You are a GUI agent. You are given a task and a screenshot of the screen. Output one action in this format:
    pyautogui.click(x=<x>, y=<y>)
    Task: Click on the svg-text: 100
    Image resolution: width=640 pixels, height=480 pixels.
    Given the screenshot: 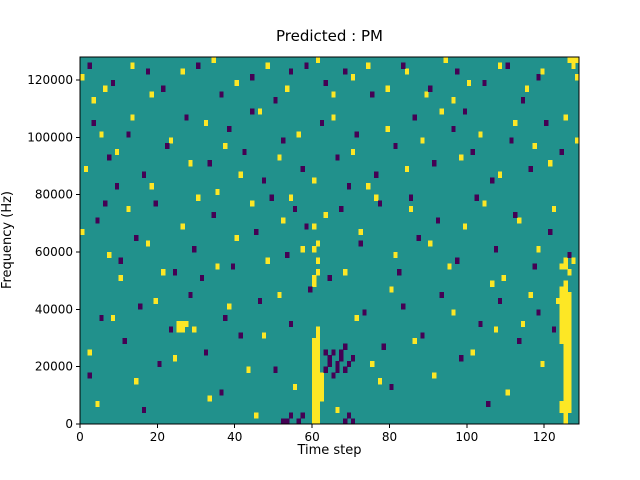 What is the action you would take?
    pyautogui.click(x=466, y=437)
    